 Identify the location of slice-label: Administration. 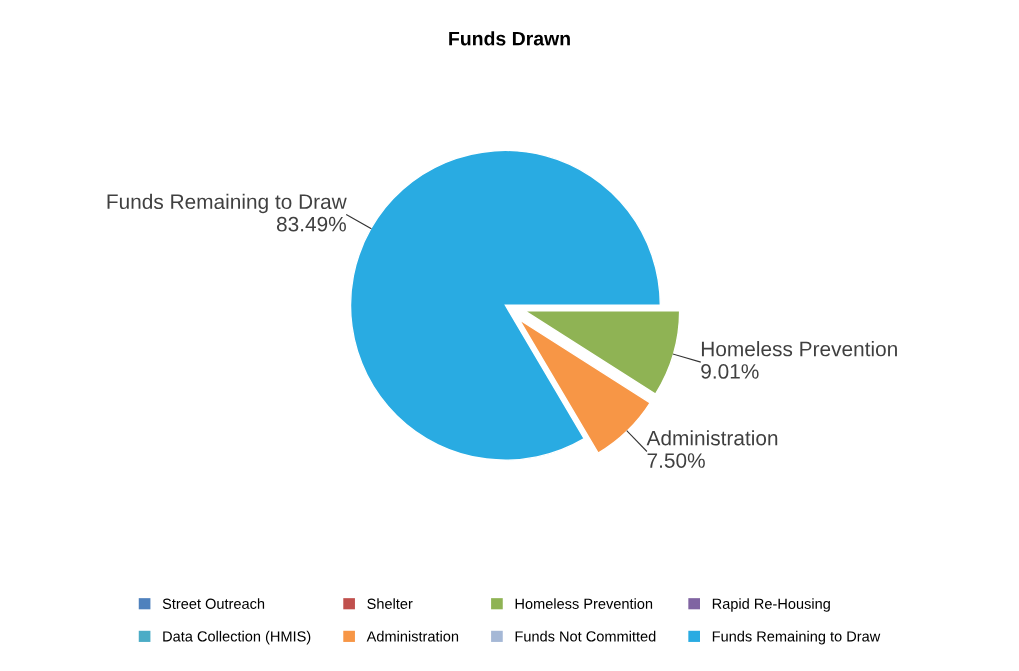
(712, 438).